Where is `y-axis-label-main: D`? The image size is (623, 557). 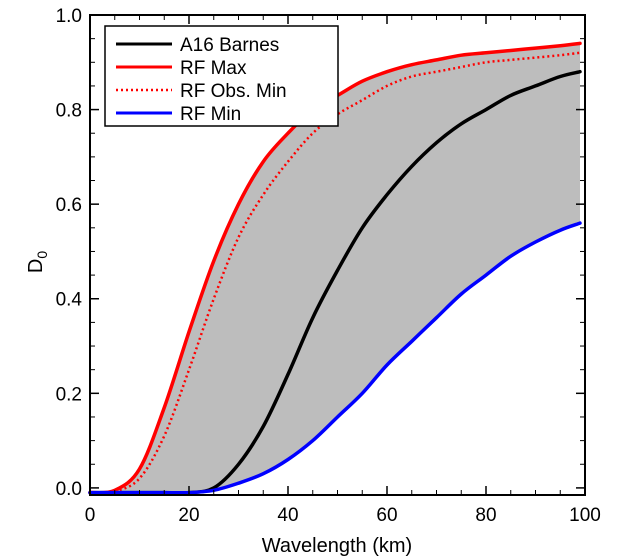 y-axis-label-main: D is located at coordinates (36, 266).